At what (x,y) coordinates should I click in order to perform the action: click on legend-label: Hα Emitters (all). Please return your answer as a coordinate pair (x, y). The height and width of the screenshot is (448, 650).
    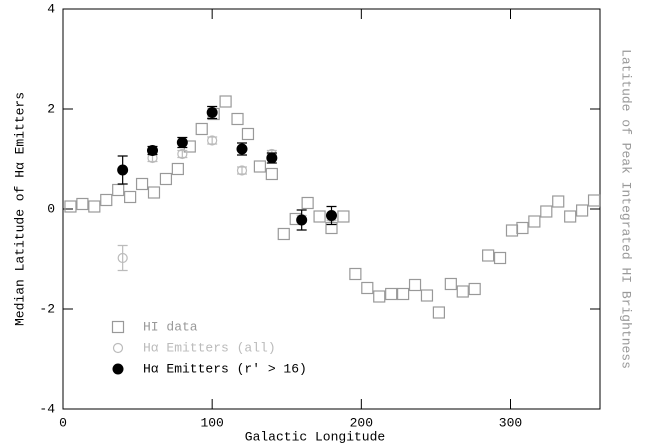
    Looking at the image, I should click on (209, 347).